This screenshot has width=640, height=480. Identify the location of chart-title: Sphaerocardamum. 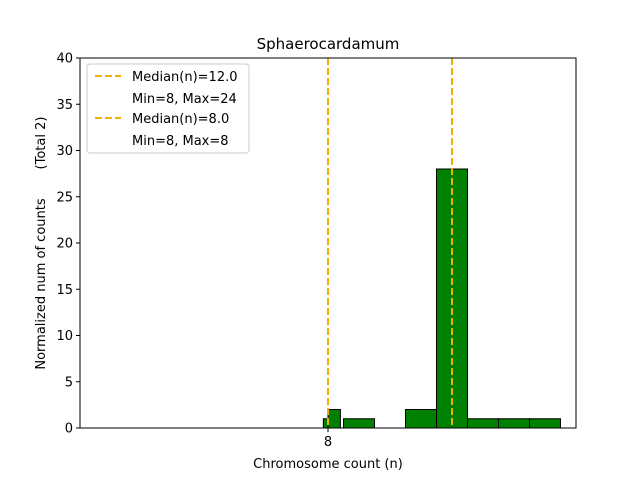
(328, 44).